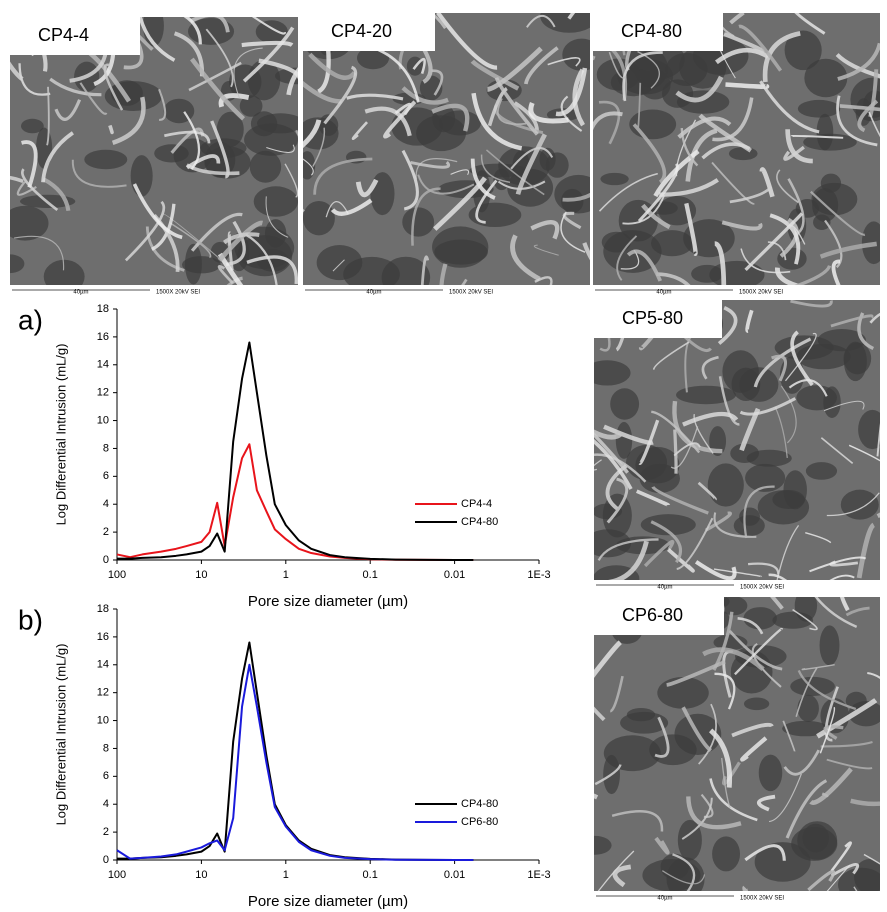 The width and height of the screenshot is (887, 912). I want to click on y-tick-label: 2, so click(106, 832).